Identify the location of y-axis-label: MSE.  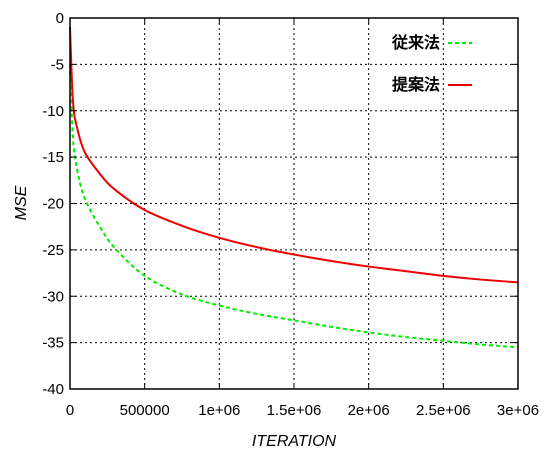
(21, 202).